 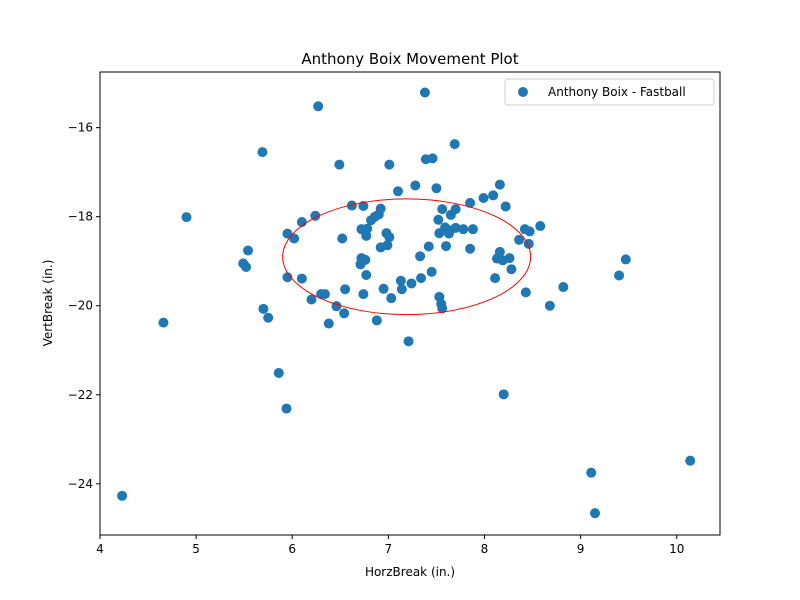 What do you see at coordinates (410, 572) in the screenshot?
I see `x-axis-label: HorzBreak (in.)` at bounding box center [410, 572].